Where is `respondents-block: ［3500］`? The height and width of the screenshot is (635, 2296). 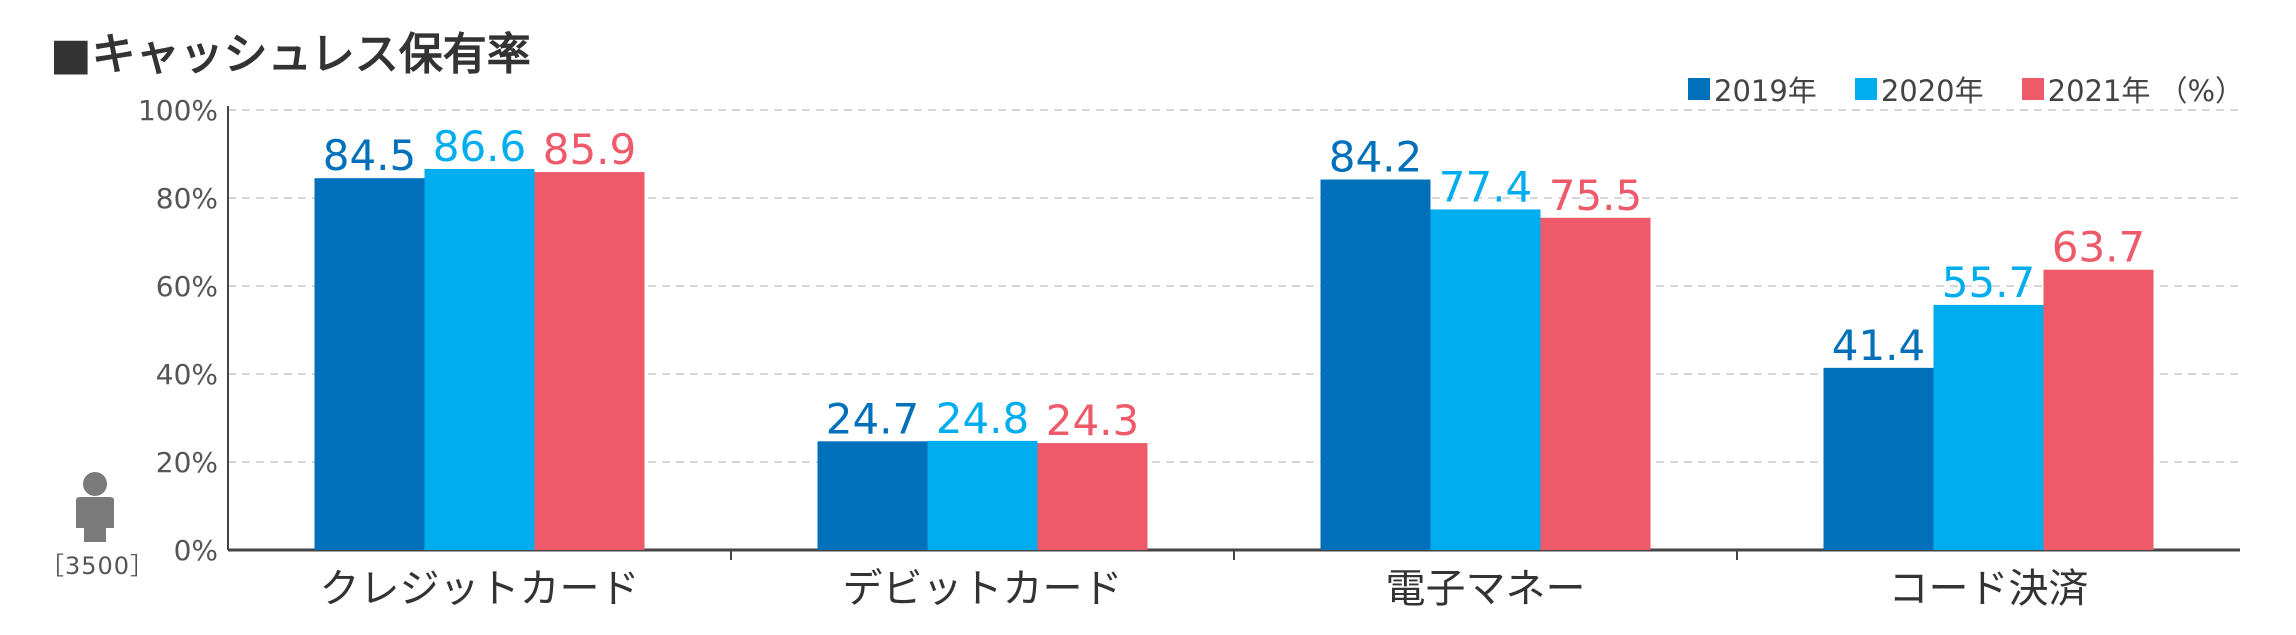 respondents-block: ［3500］ is located at coordinates (98, 525).